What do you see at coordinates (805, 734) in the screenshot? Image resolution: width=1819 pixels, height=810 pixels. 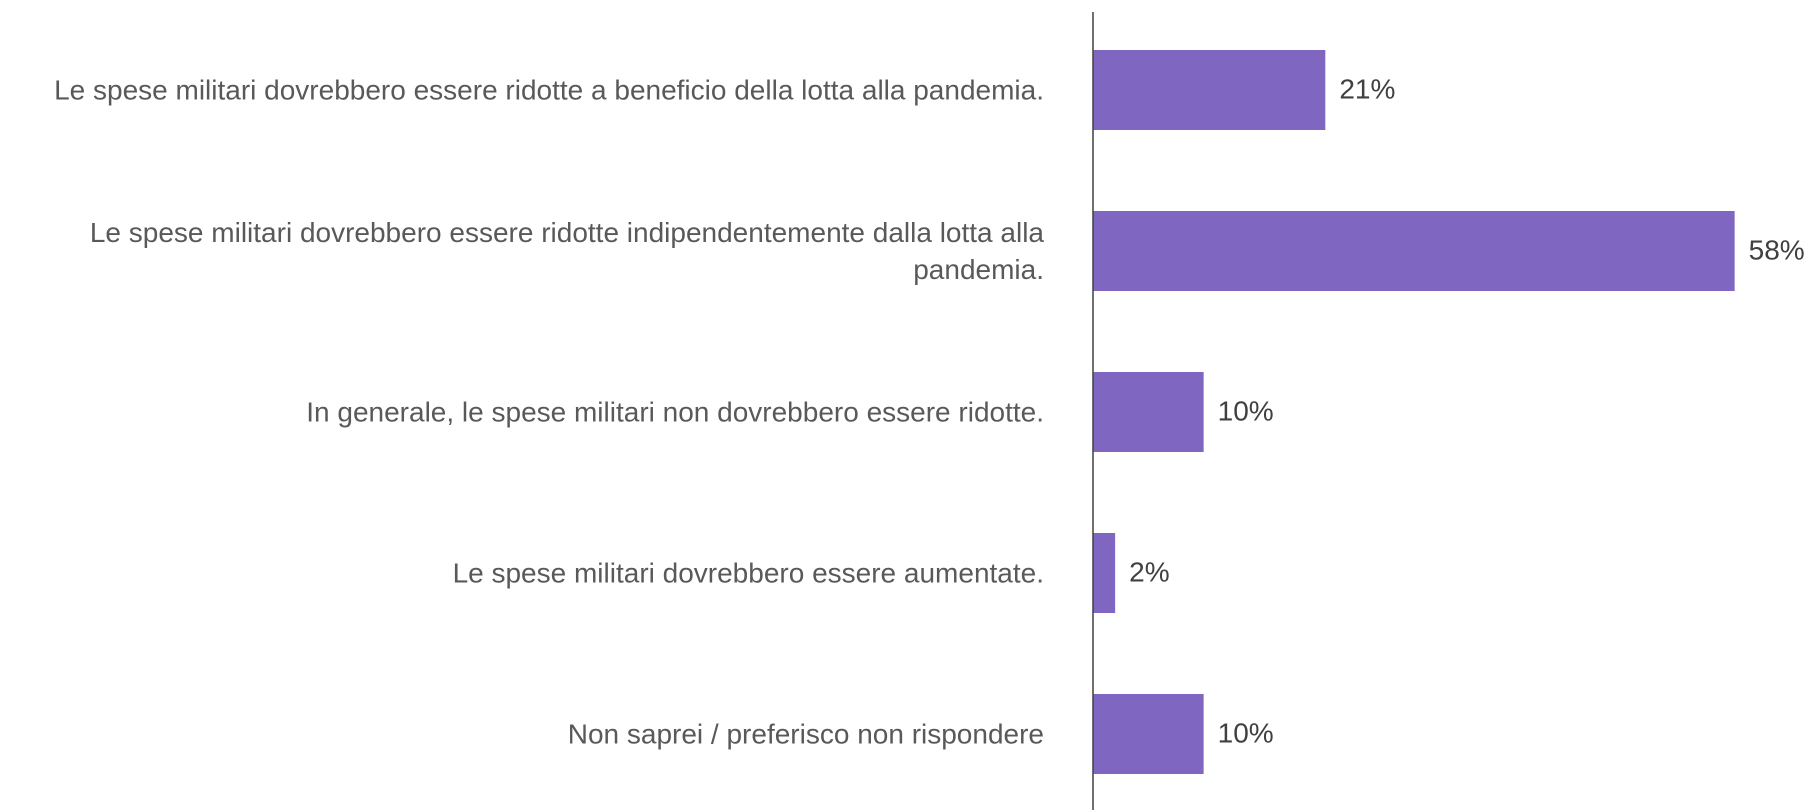 I see `category-label: Non saprei / preferisco non rispondere` at bounding box center [805, 734].